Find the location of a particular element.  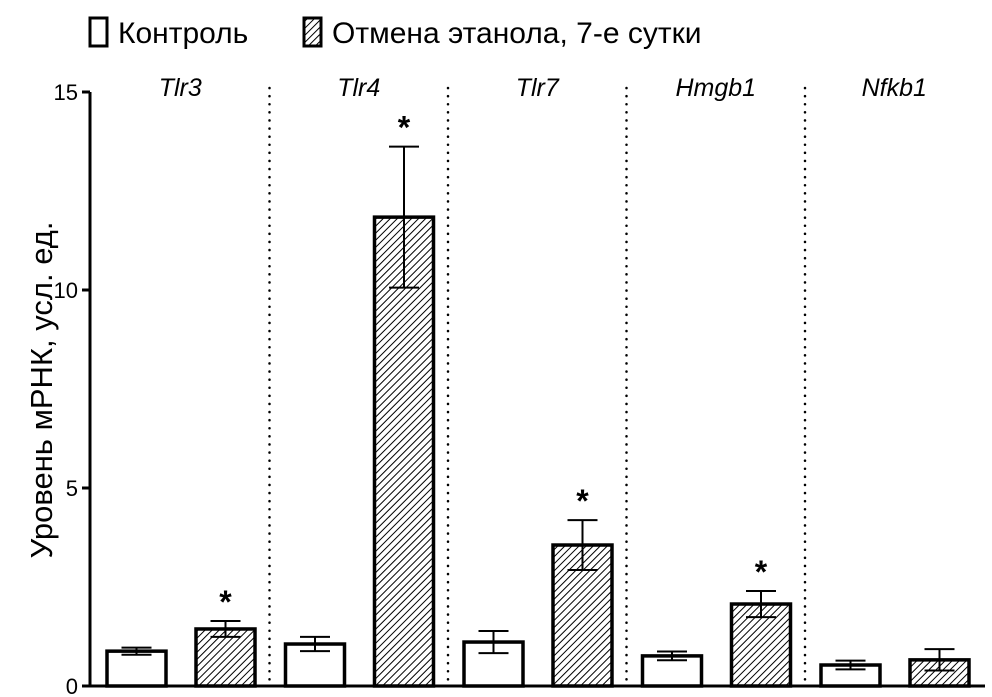

y-tick-label: 0 is located at coordinates (72, 685).